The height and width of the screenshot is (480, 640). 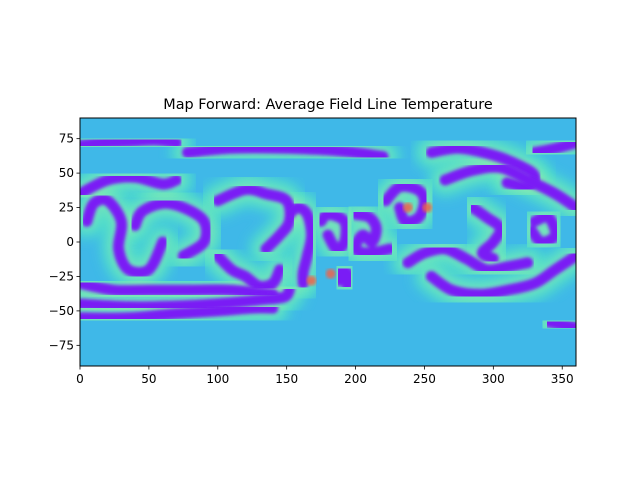 I want to click on y-tick-label: −50, so click(x=61, y=311).